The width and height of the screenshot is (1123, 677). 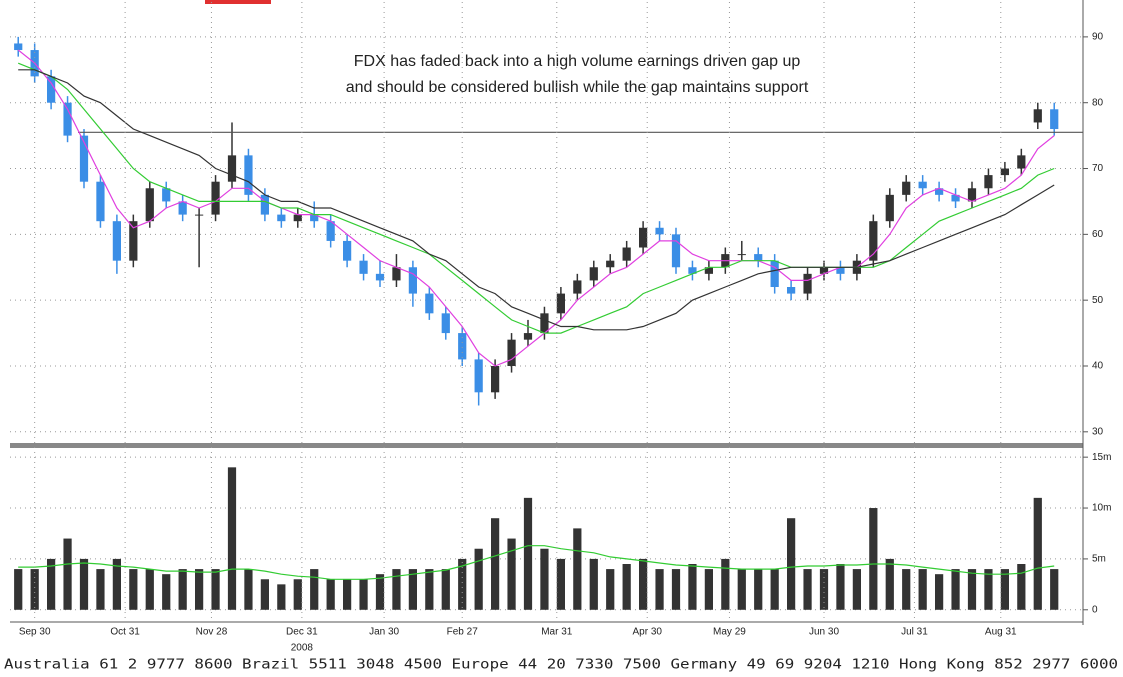 I want to click on x-tick-label: May 29, so click(x=729, y=632).